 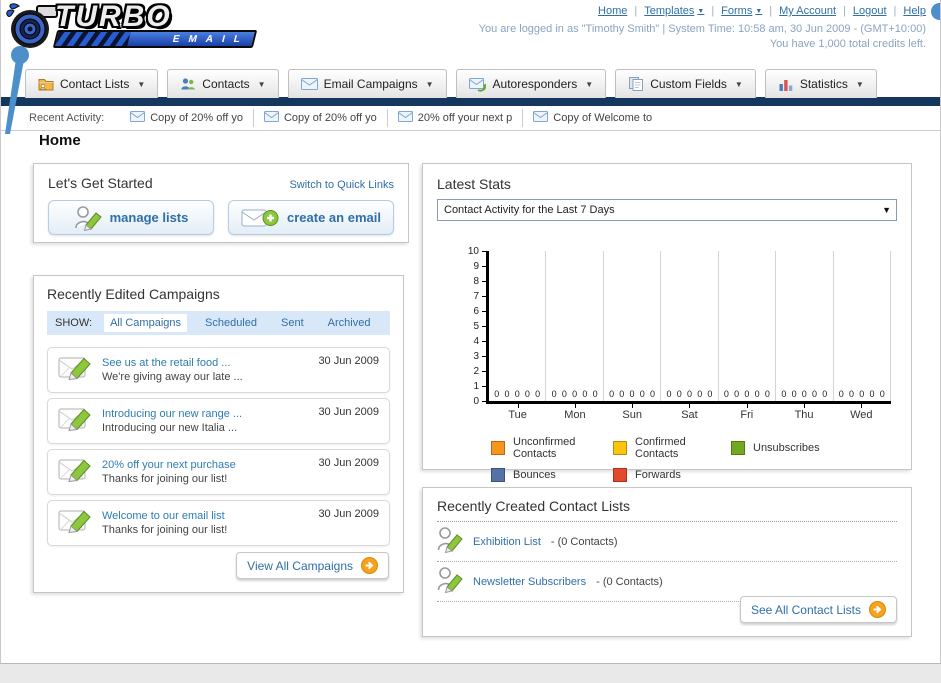 I want to click on contact-lists-icon, so click(x=46, y=84).